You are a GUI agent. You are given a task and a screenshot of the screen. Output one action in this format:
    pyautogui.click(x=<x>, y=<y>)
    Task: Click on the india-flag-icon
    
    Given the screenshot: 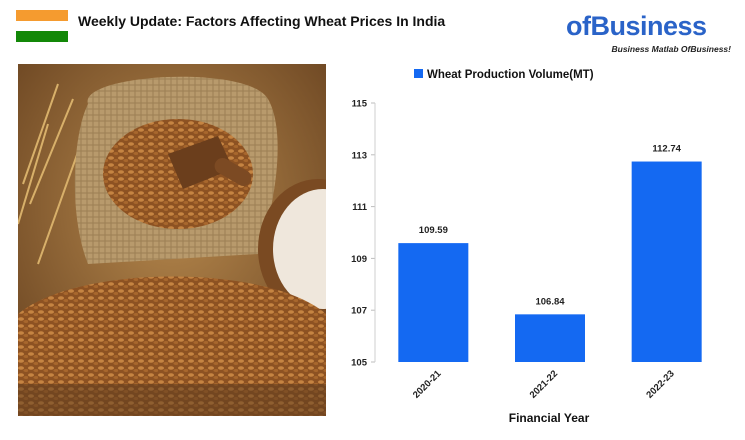 What is the action you would take?
    pyautogui.click(x=42, y=26)
    